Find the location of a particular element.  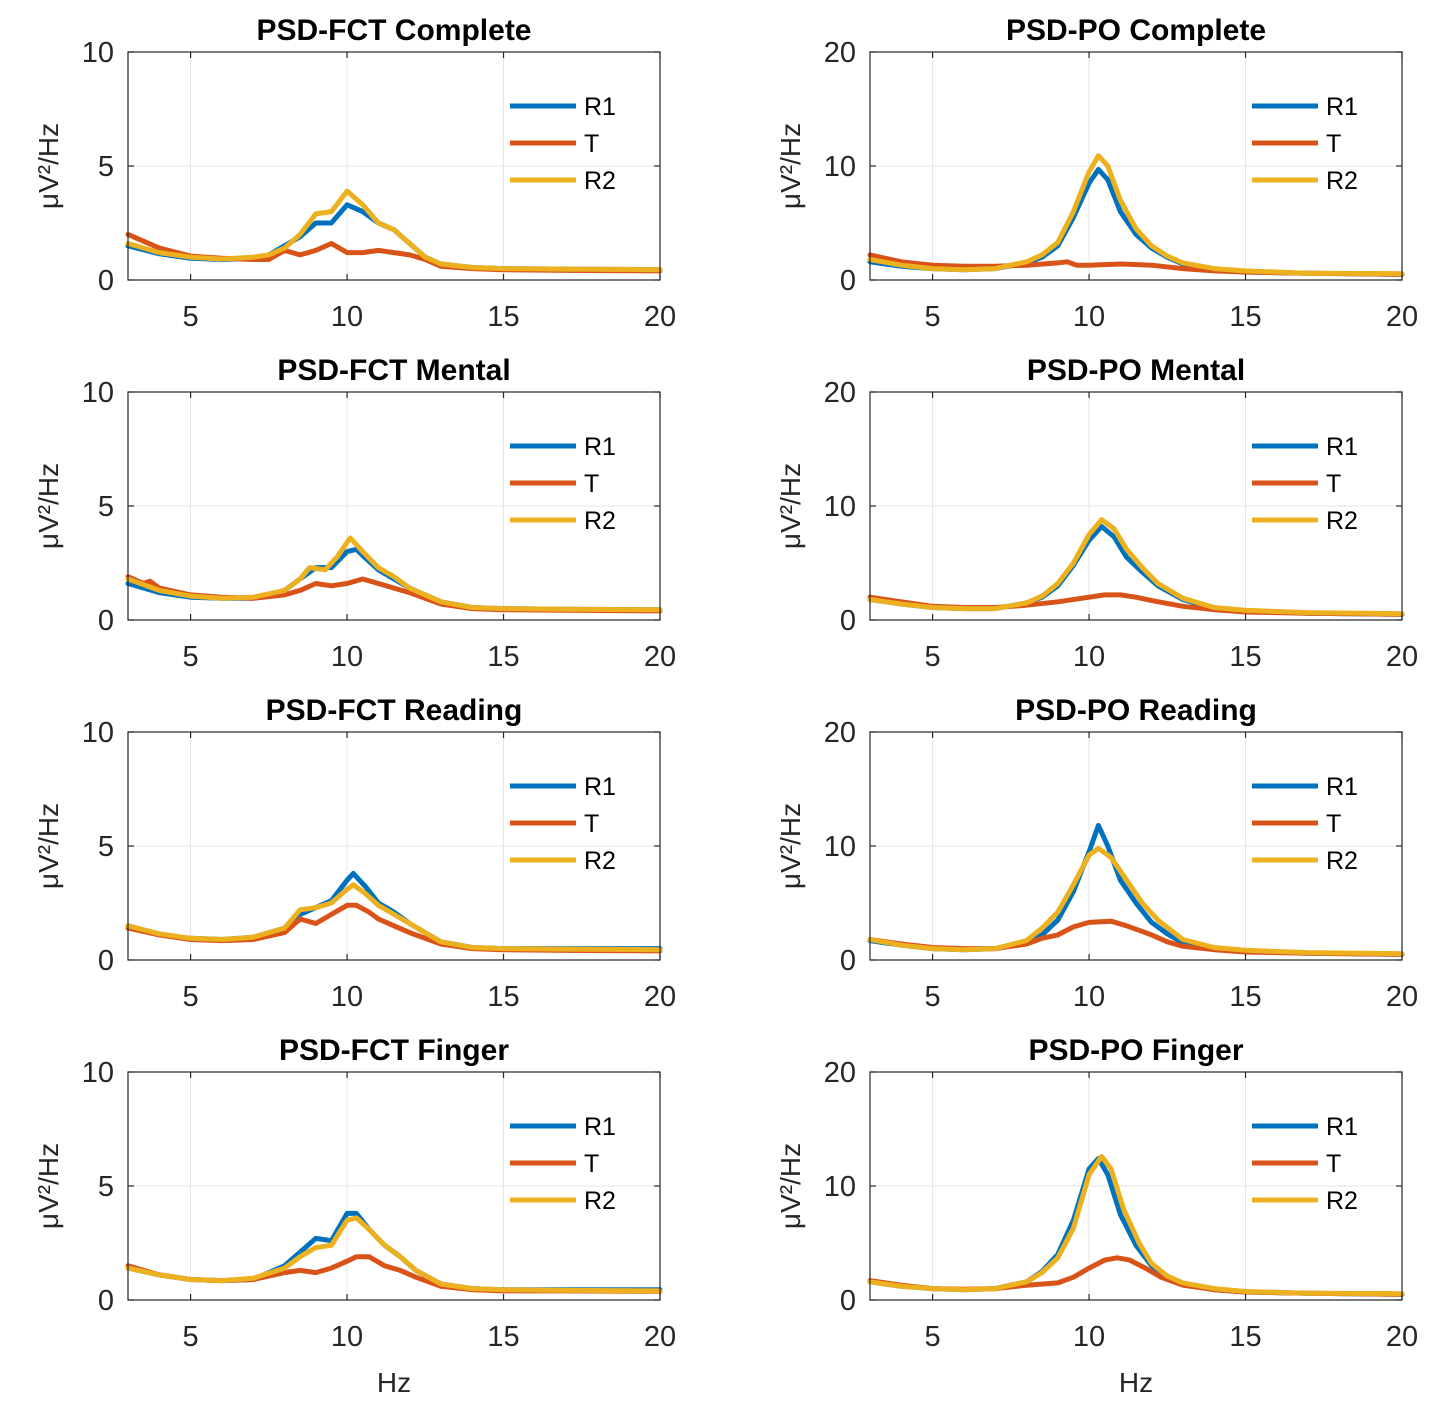

chart-panel-4: 5 10 15 20 0 10 20 PSD-PO Mental μV²/Hz R1 T R2 is located at coordinates (1096, 513).